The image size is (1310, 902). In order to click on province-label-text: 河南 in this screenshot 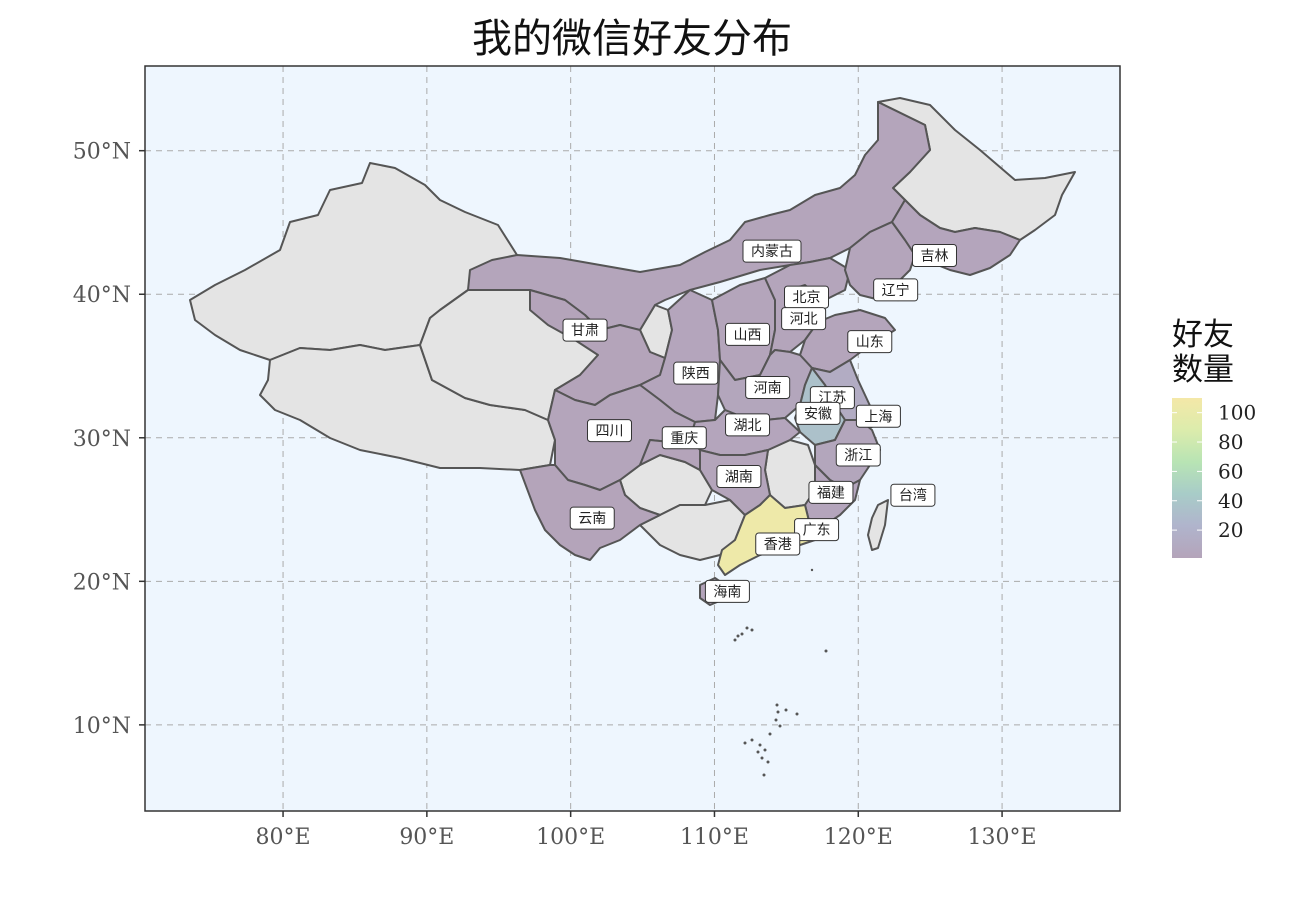, I will do `click(768, 389)`.